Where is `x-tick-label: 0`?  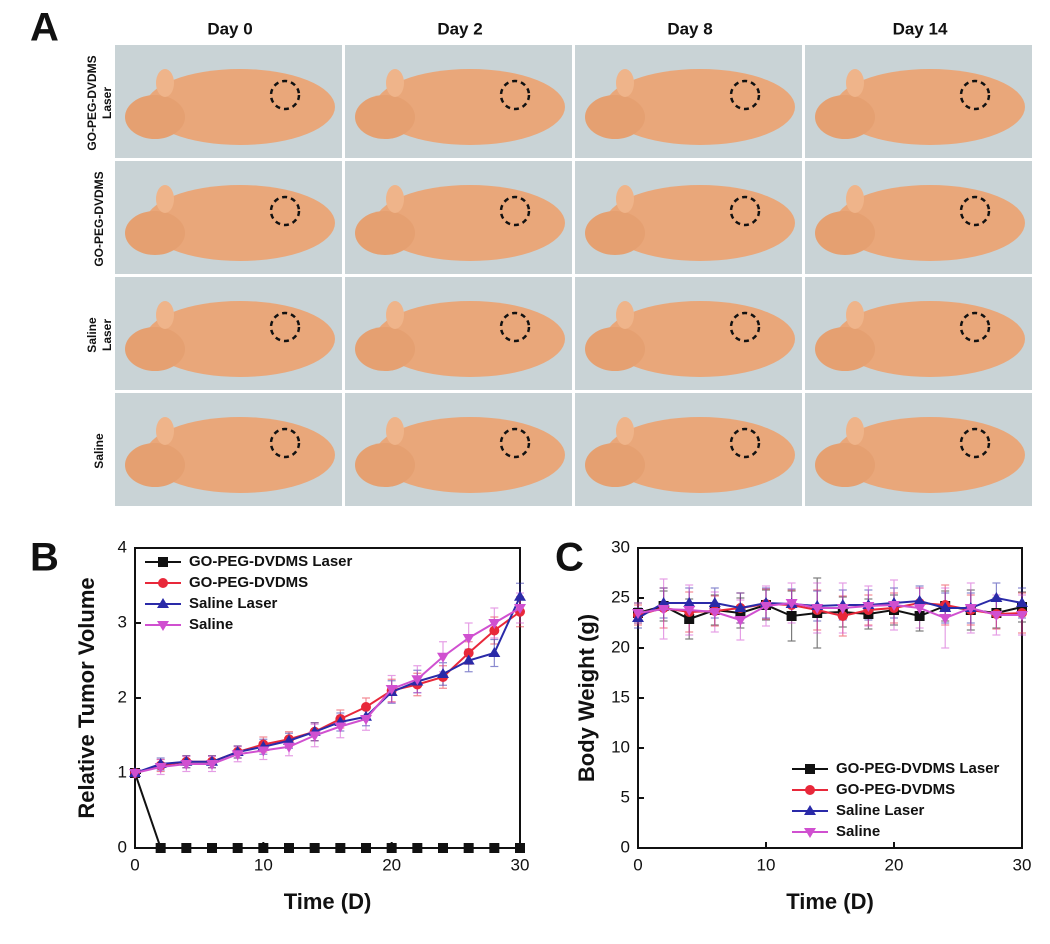
x-tick-label: 0 is located at coordinates (637, 864).